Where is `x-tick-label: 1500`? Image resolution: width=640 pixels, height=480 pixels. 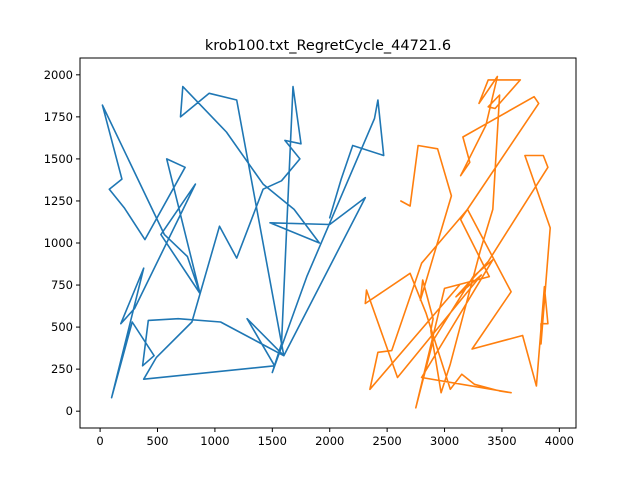
x-tick-label: 1500 is located at coordinates (272, 441).